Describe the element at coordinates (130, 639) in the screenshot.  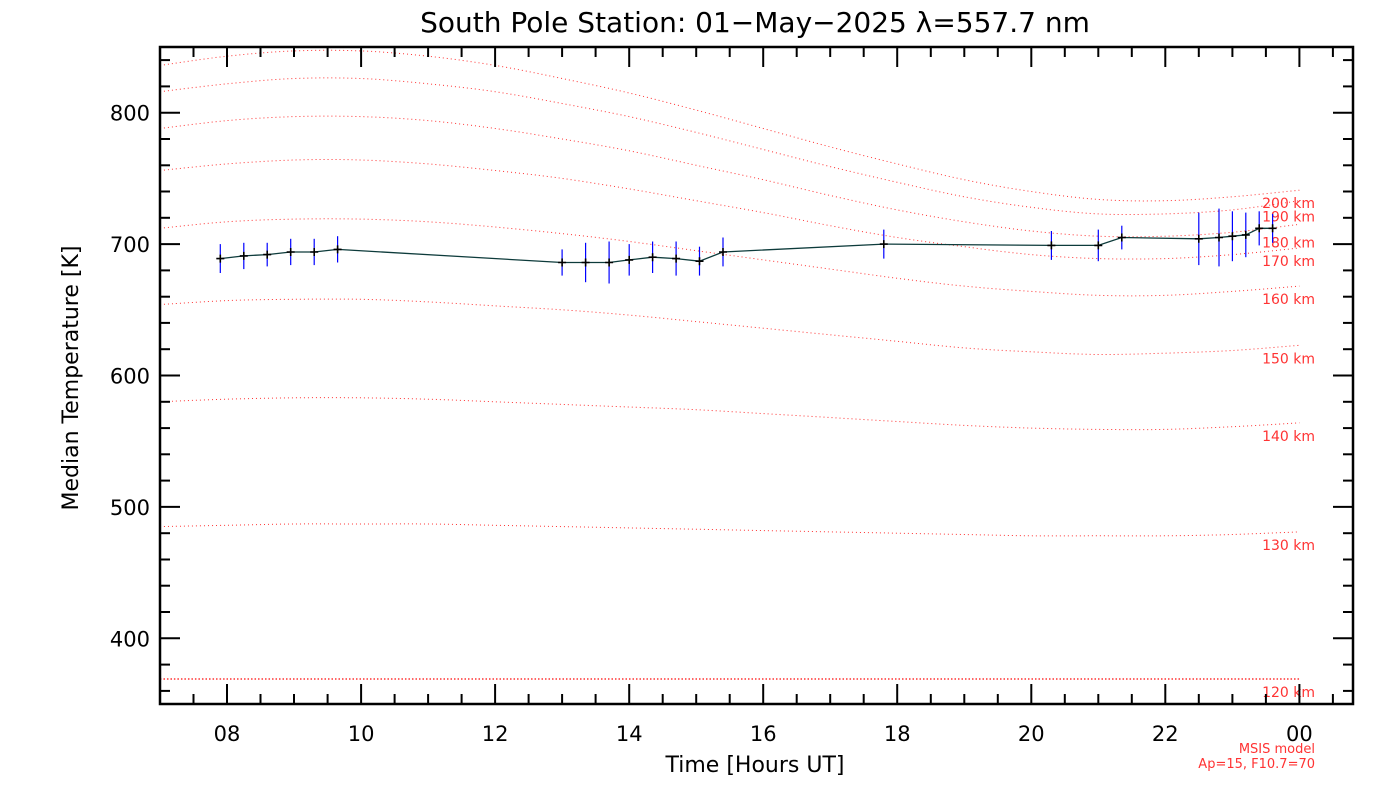
I see `y-tick-label: 400` at that location.